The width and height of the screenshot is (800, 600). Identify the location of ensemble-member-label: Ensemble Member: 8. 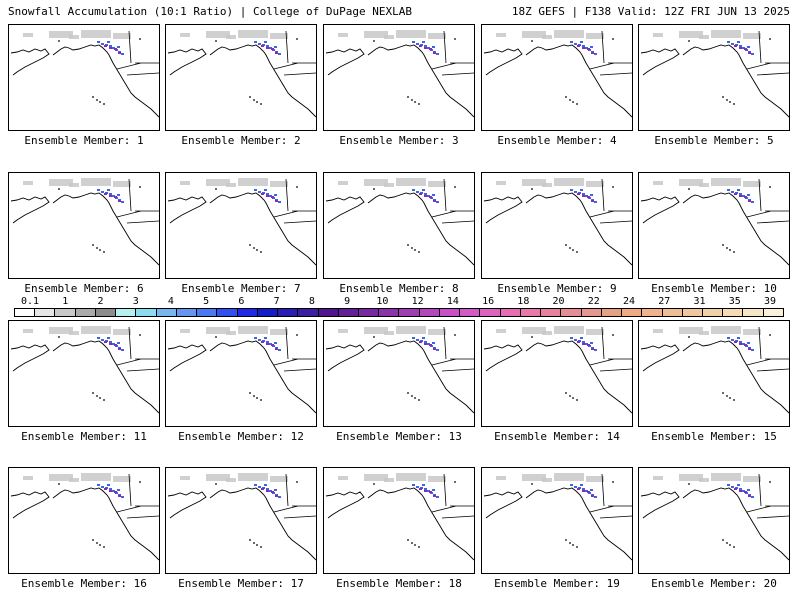
(399, 288).